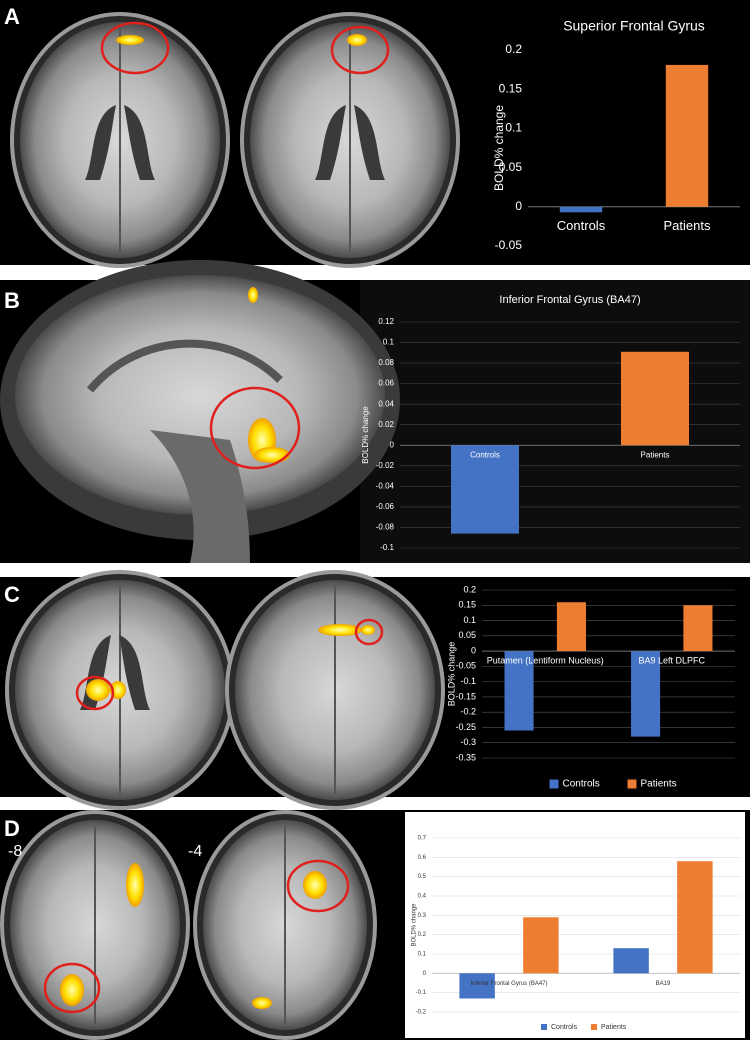 This screenshot has width=750, height=1040. Describe the element at coordinates (386, 403) in the screenshot. I see `y-tick-label: 0.04` at that location.